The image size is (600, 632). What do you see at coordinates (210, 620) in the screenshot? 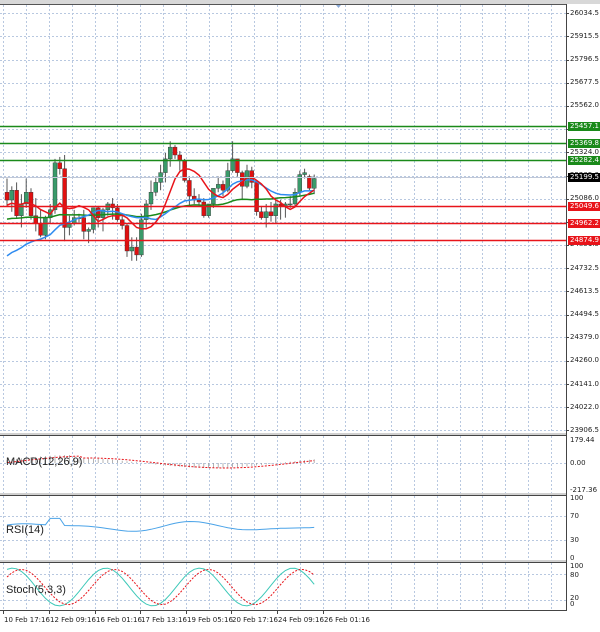
I see `time-axis-label: 19 Feb 05:16` at bounding box center [210, 620].